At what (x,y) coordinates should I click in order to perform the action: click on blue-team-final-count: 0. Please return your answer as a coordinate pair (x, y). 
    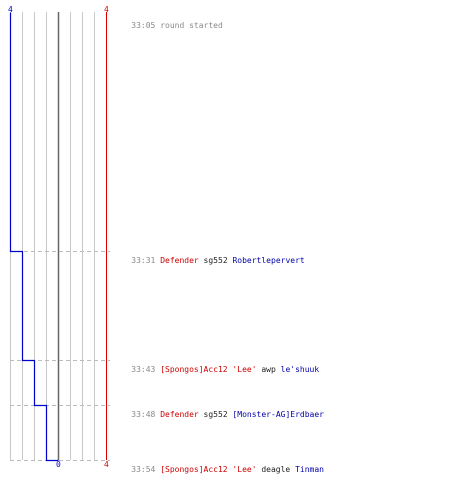
    Looking at the image, I should click on (58, 464).